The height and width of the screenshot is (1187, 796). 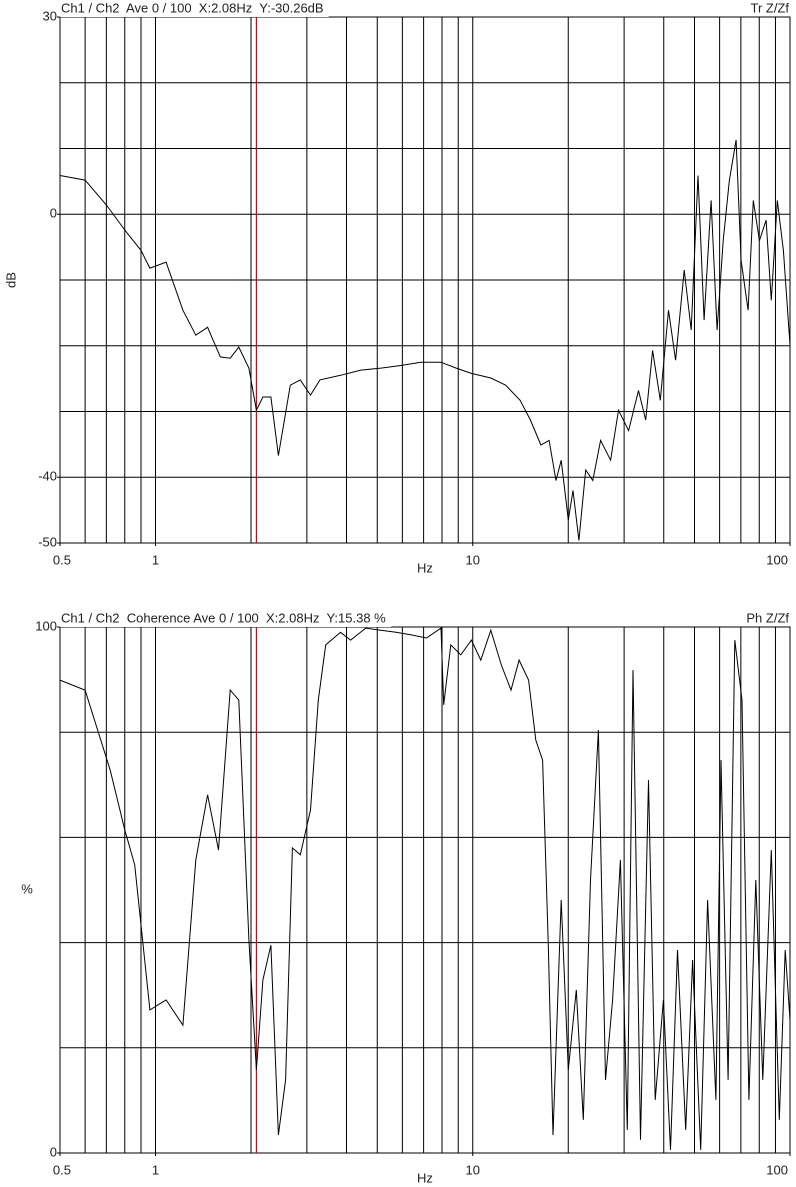 I want to click on header-mode: Tr Z/Zf, so click(x=769, y=7).